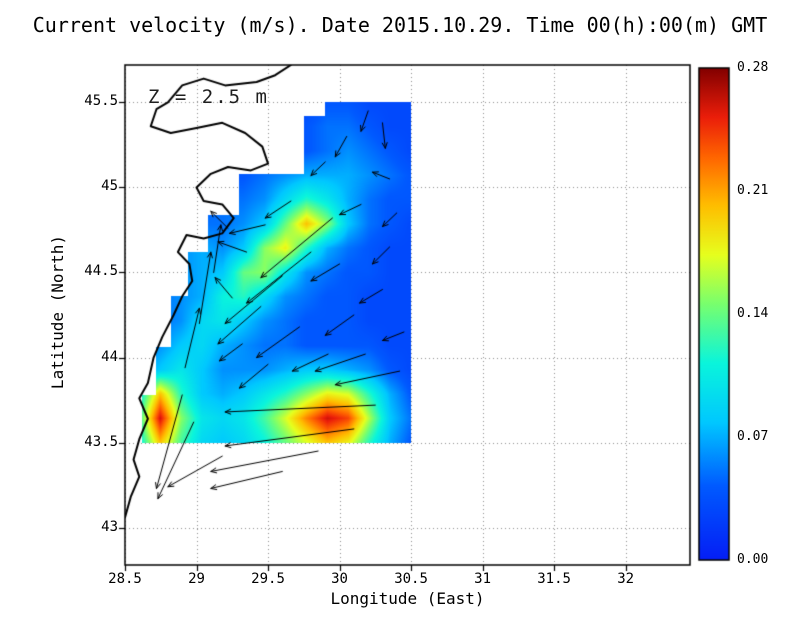  What do you see at coordinates (109, 526) in the screenshot?
I see `y-tick-label: 43` at bounding box center [109, 526].